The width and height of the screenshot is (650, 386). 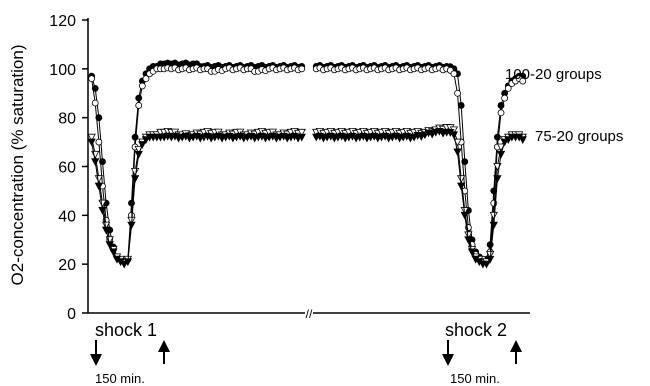 I want to click on y-tick-label: 20, so click(x=67, y=265).